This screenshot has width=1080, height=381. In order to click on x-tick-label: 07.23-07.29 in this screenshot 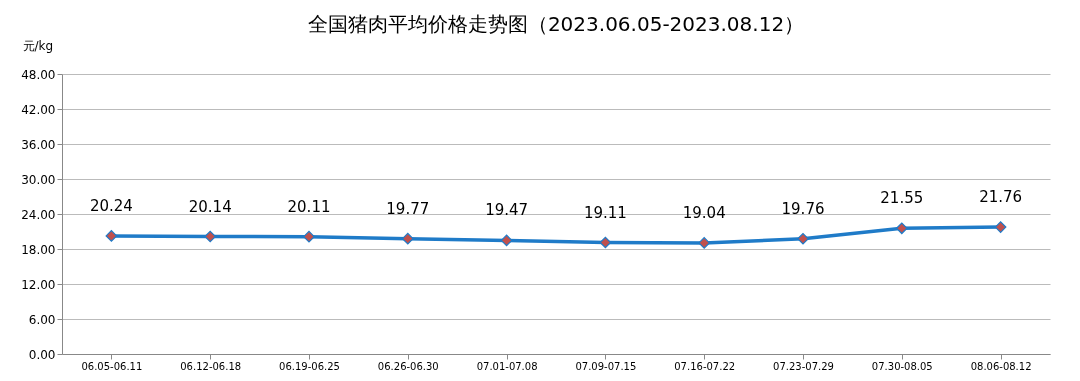, I will do `click(803, 366)`.